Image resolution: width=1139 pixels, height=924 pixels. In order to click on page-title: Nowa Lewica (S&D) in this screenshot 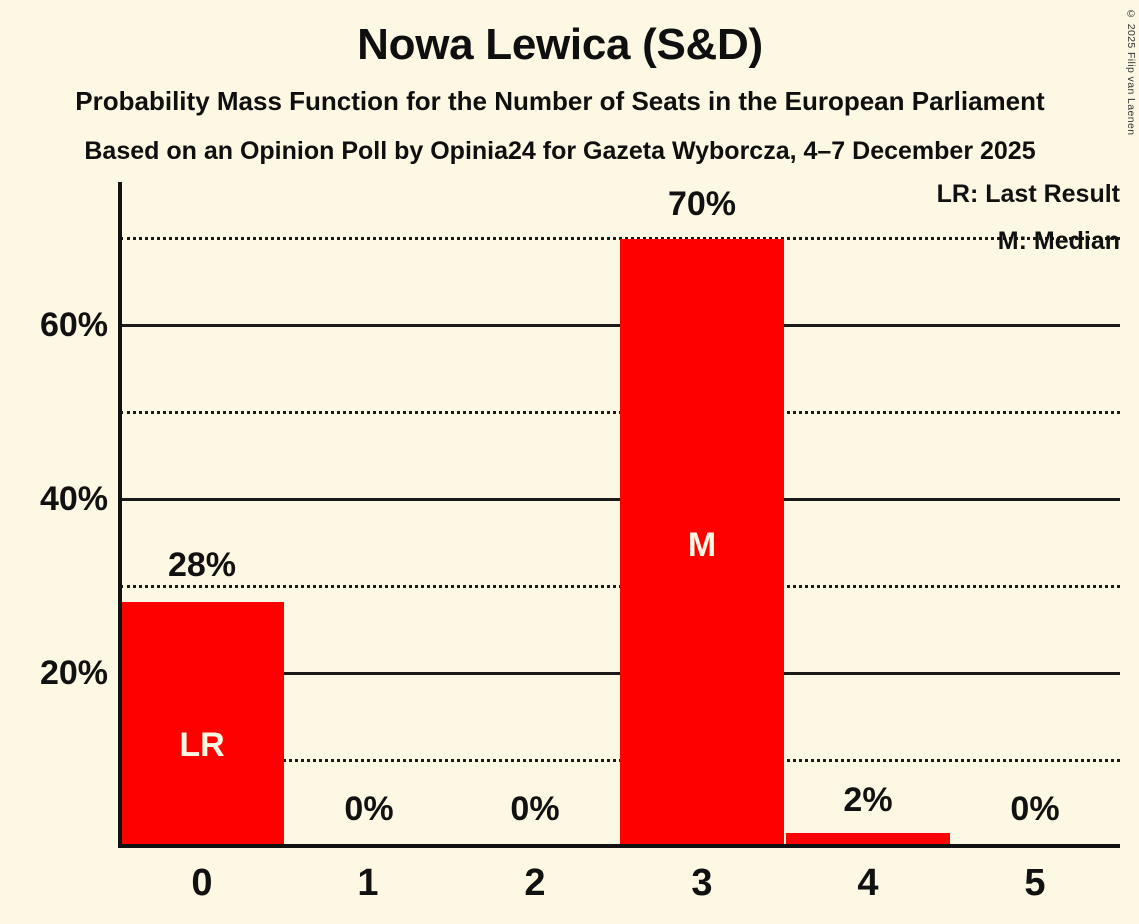, I will do `click(560, 44)`.